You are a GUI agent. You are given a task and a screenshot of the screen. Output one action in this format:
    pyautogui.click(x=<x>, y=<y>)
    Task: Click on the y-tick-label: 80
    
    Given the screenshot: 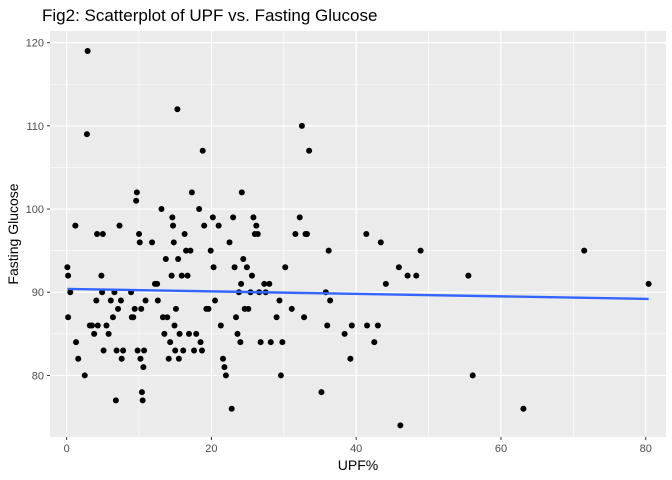 What is the action you would take?
    pyautogui.click(x=38, y=376)
    